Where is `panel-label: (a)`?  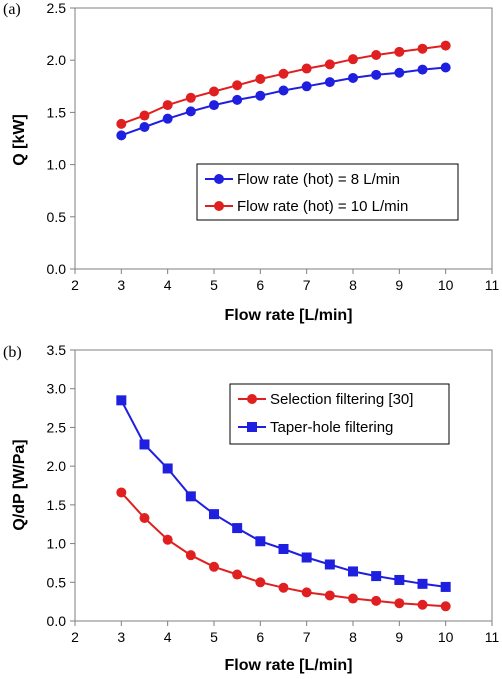
panel-label: (a) is located at coordinates (12, 9).